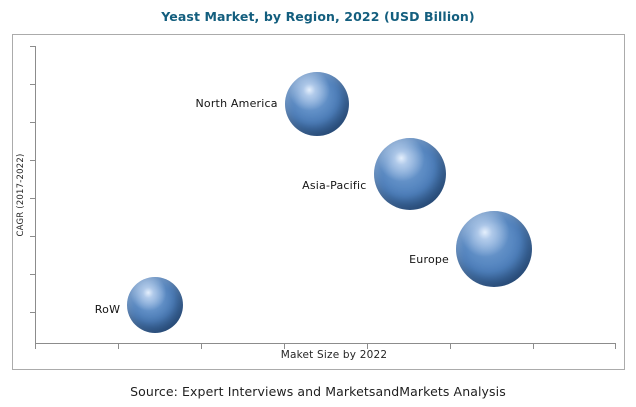 Image resolution: width=636 pixels, height=407 pixels. What do you see at coordinates (334, 185) in the screenshot?
I see `bubble-label-asia-pacific: Asia-Pacific` at bounding box center [334, 185].